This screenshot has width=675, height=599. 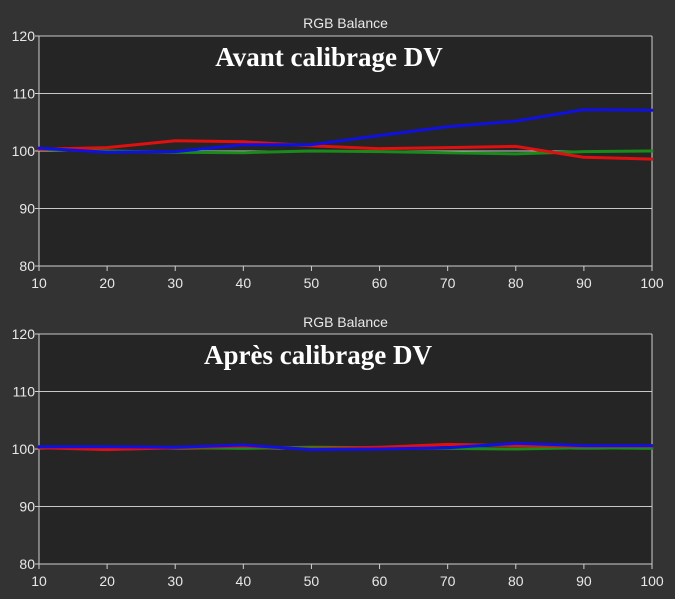 I want to click on overlay-annotation: Avant calibrage DV, so click(x=329, y=57).